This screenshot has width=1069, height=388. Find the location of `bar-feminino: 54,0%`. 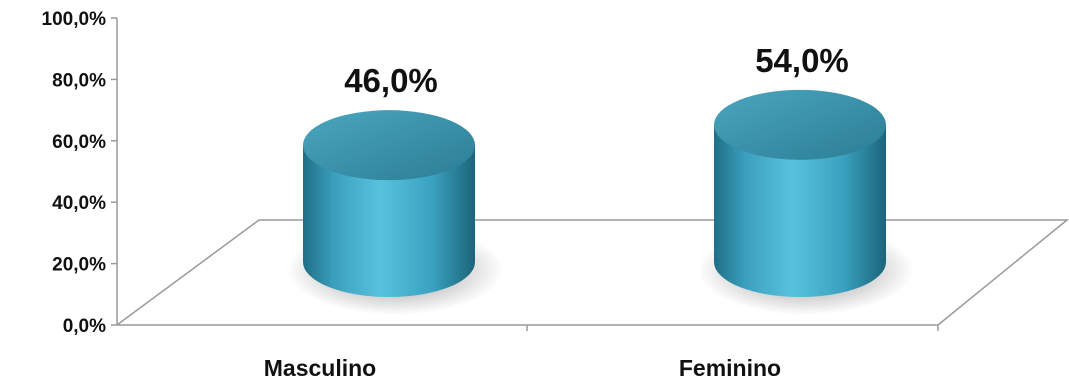

bar-feminino: 54,0% is located at coordinates (806, 178).